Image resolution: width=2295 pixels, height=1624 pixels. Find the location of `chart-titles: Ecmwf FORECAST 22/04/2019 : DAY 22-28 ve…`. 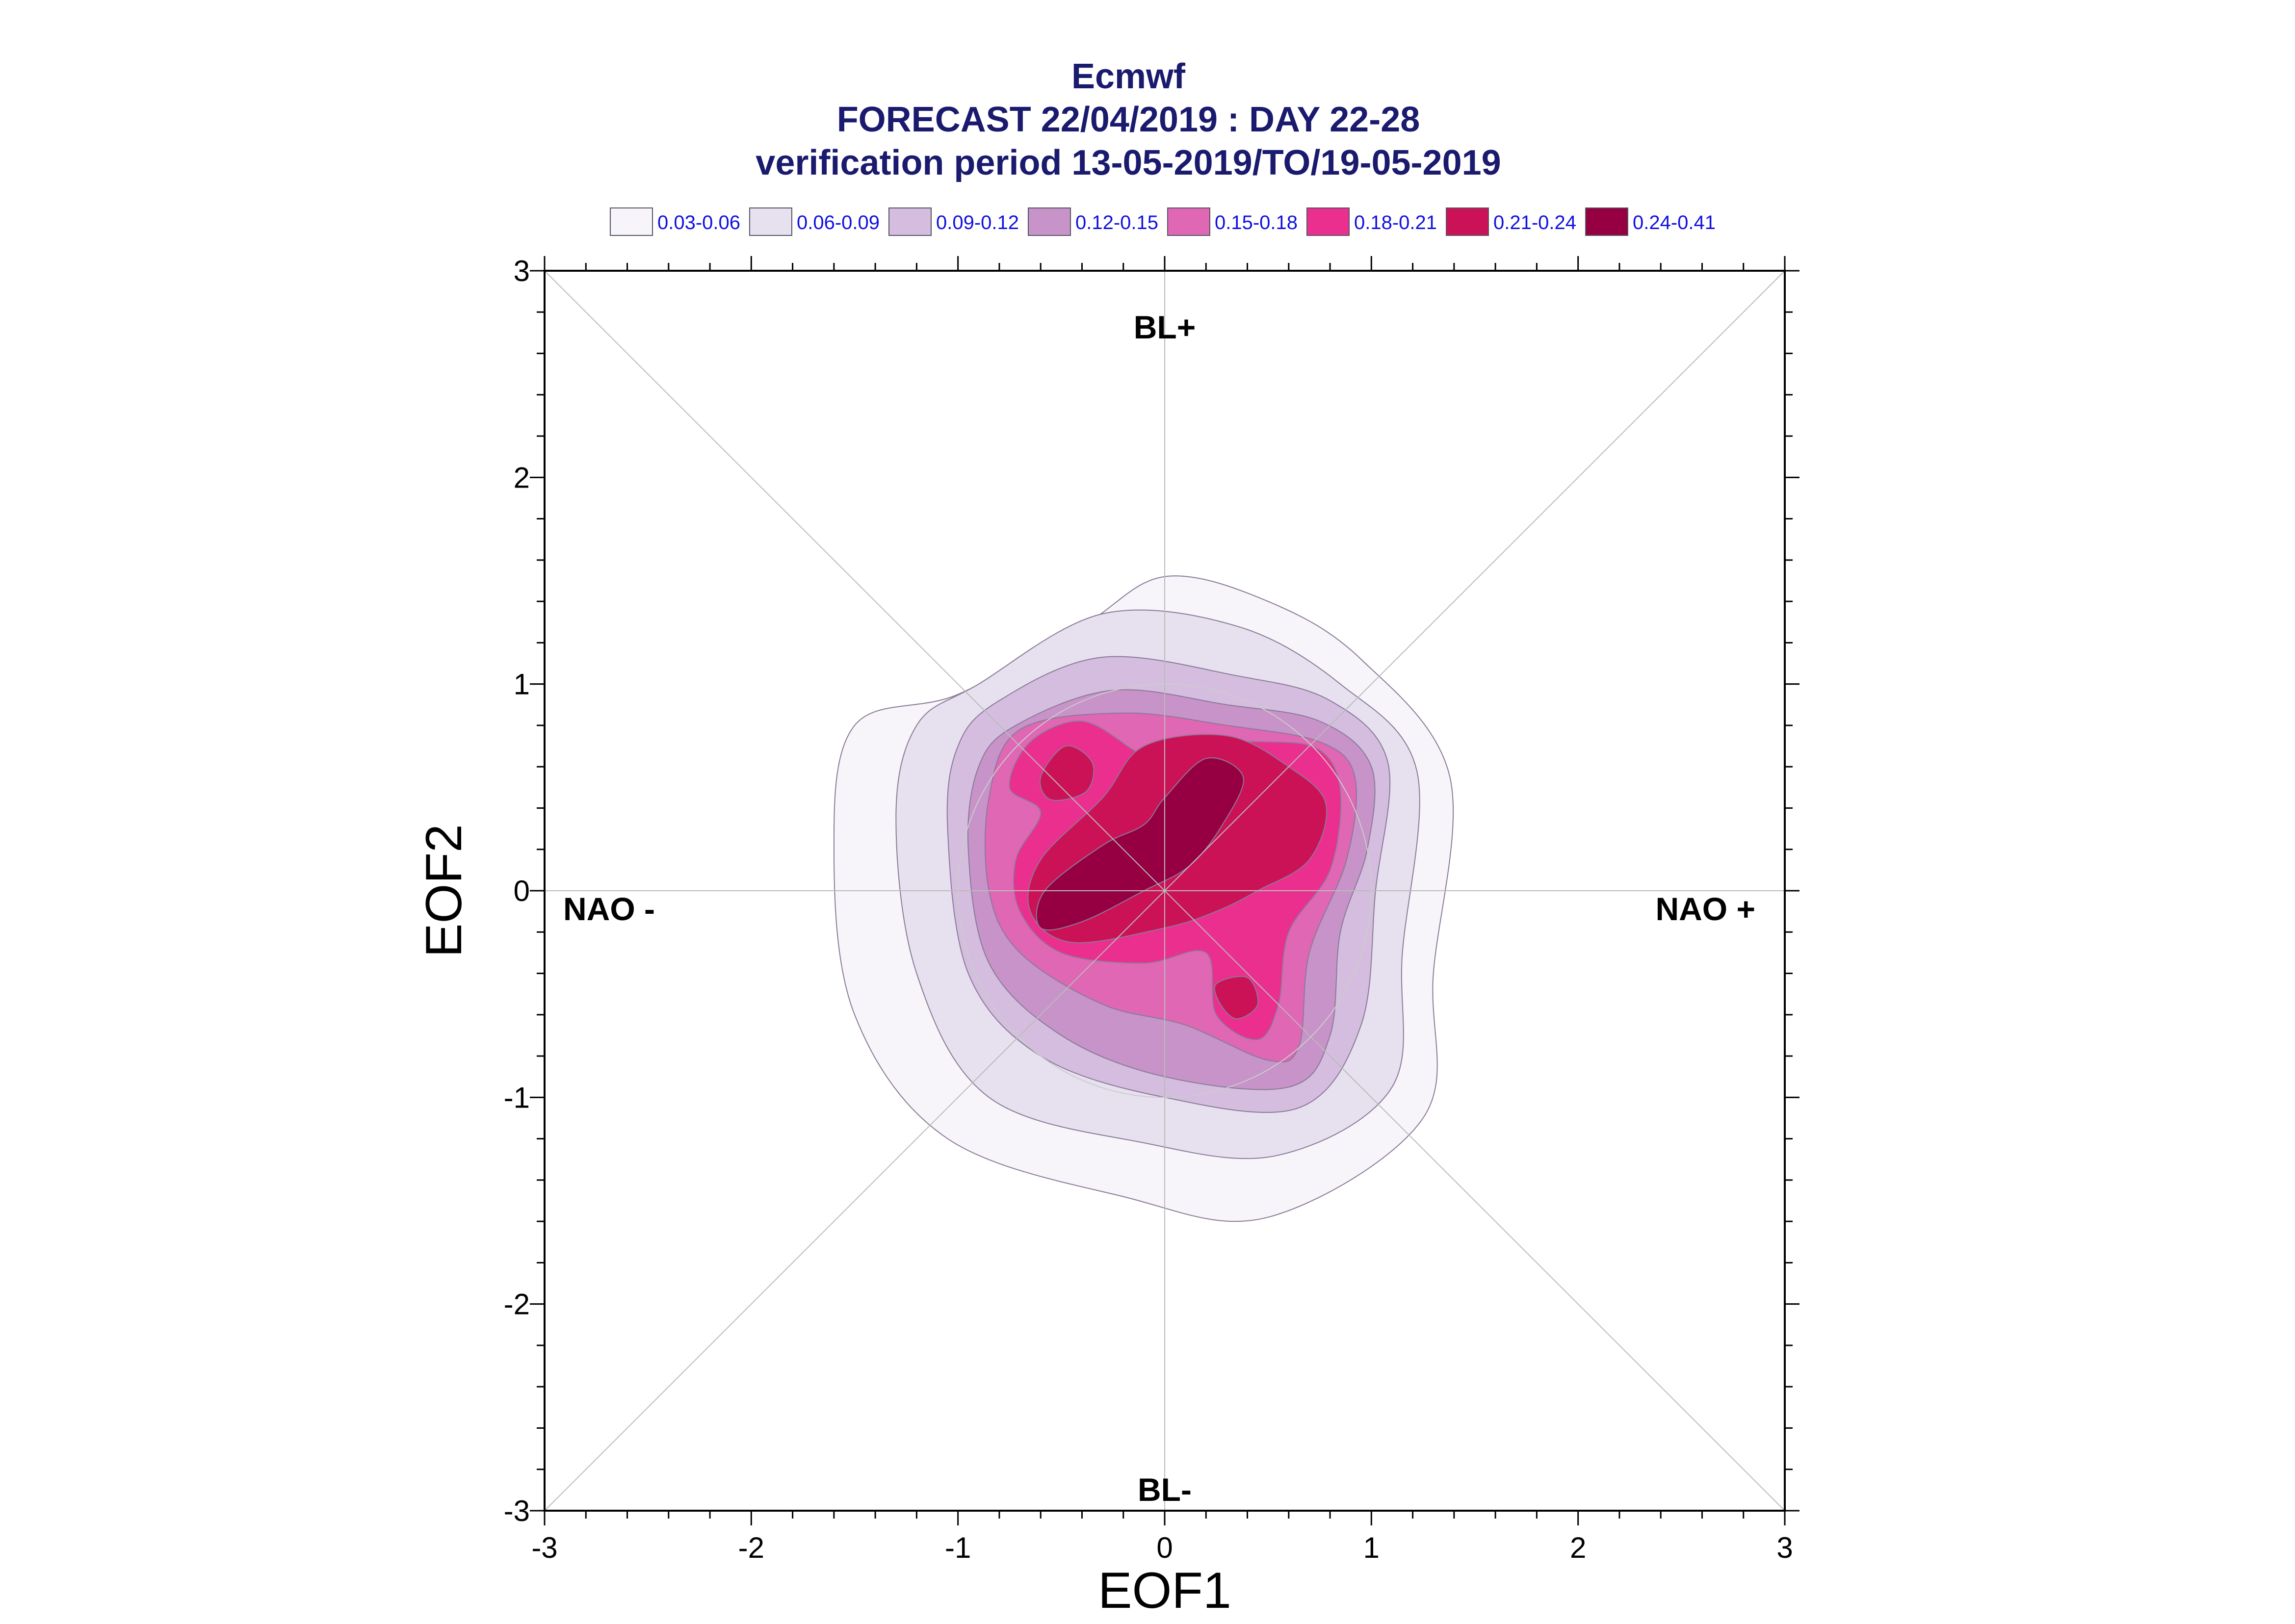

chart-titles: Ecmwf FORECAST 22/04/2019 : DAY 22-28 ve… is located at coordinates (1128, 119).